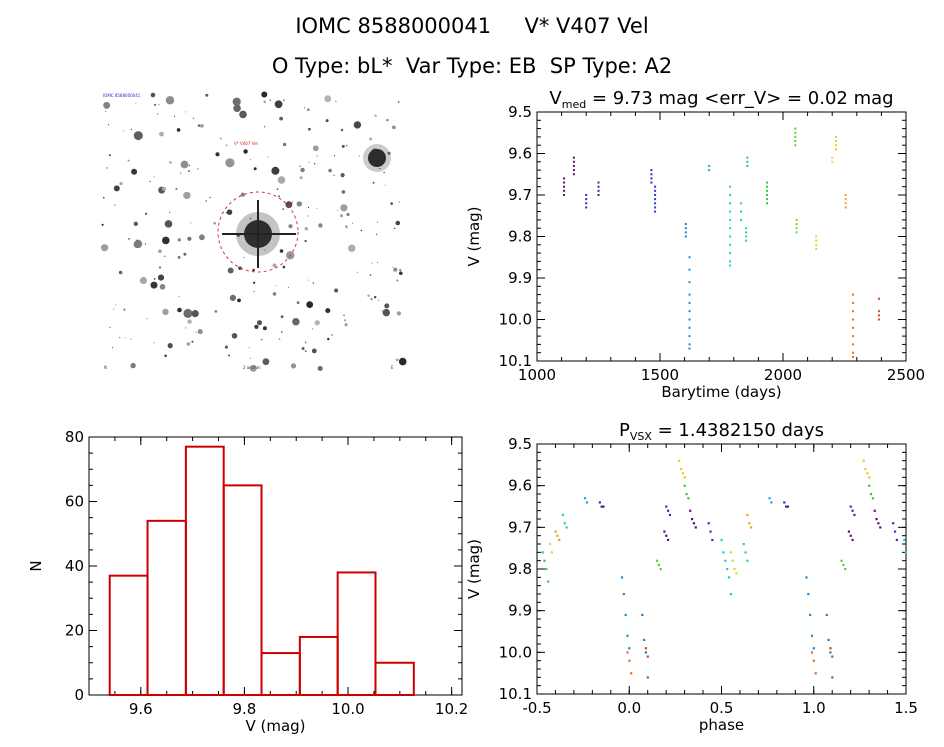 The height and width of the screenshot is (747, 944). Describe the element at coordinates (474, 569) in the screenshot. I see `y-axis-label: V (mag)` at that location.